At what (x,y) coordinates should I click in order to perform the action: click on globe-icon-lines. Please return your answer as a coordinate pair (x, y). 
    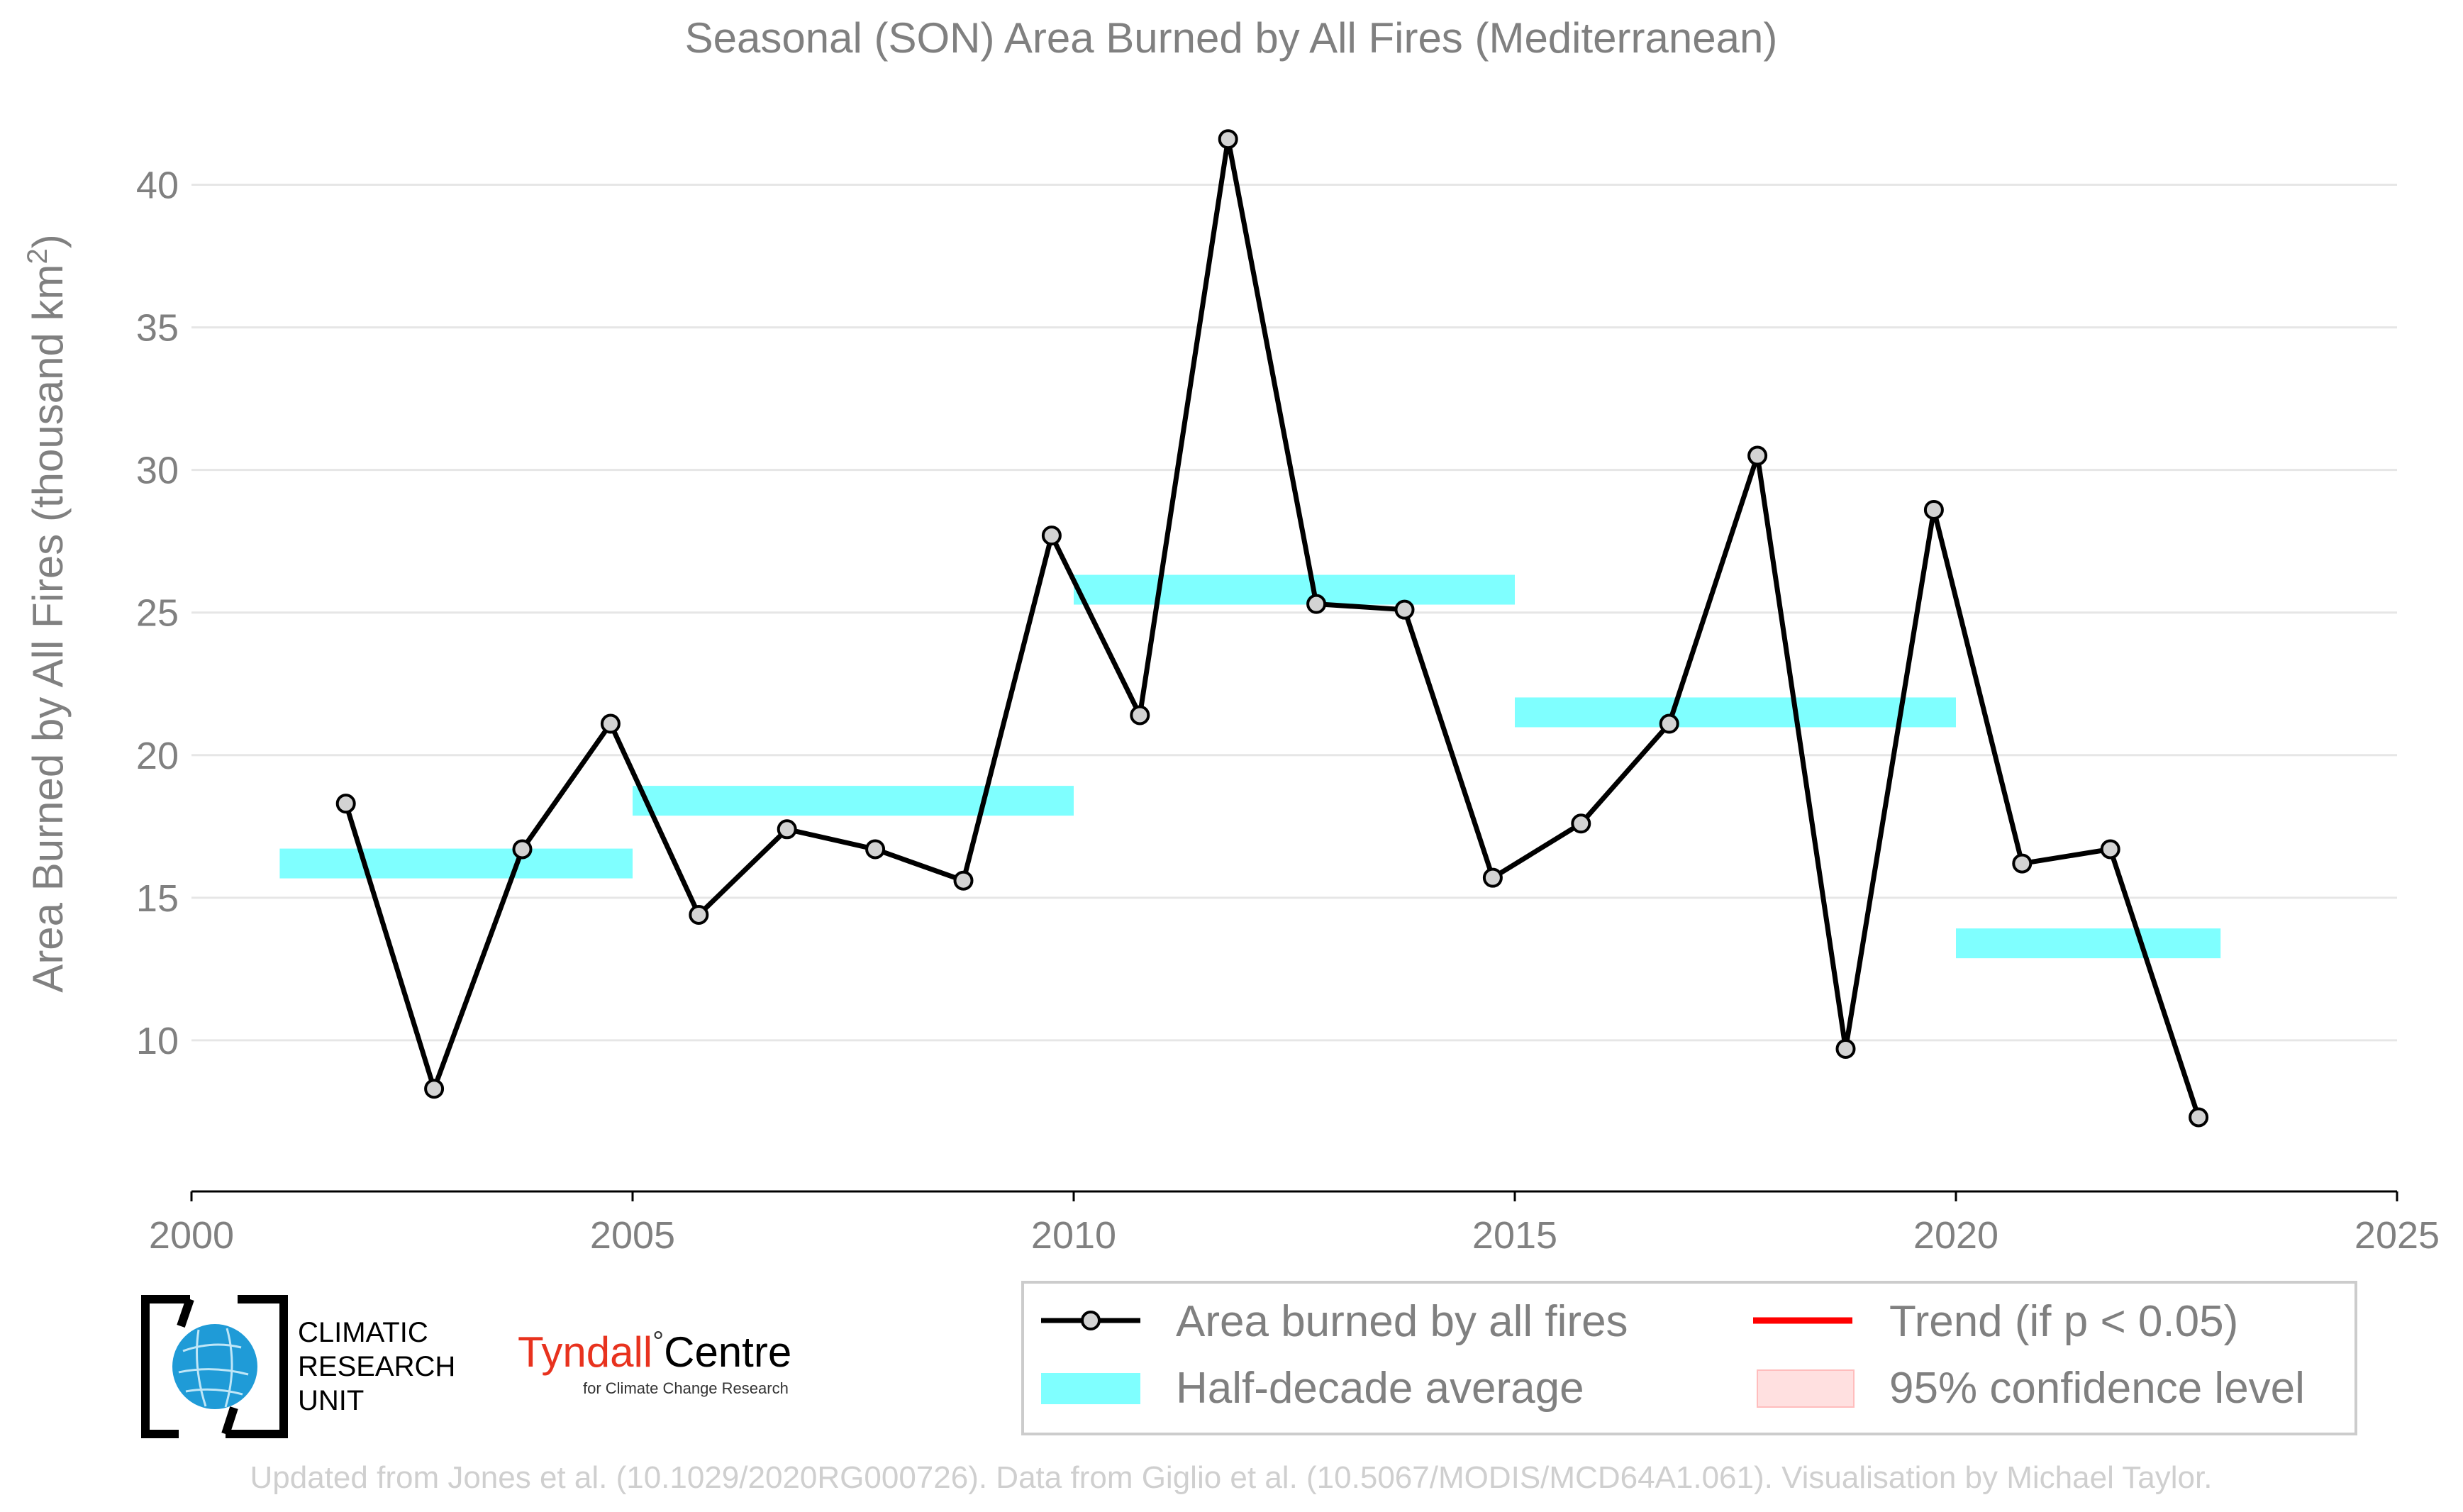
    Looking at the image, I should click on (214, 1368).